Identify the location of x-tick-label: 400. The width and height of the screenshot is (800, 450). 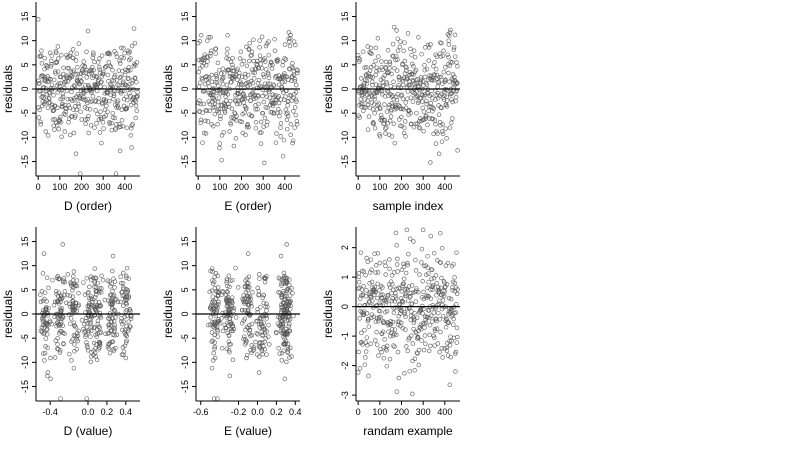
(444, 412).